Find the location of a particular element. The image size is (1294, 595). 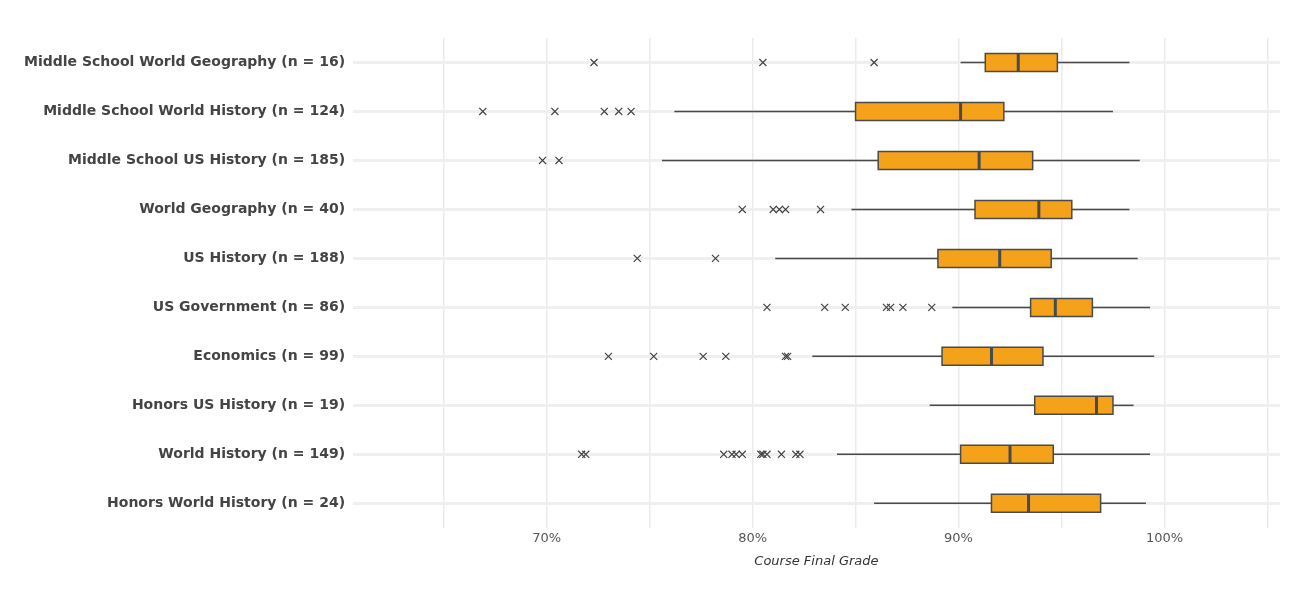

y-tick-label: World Geography (n = 40) is located at coordinates (242, 208).